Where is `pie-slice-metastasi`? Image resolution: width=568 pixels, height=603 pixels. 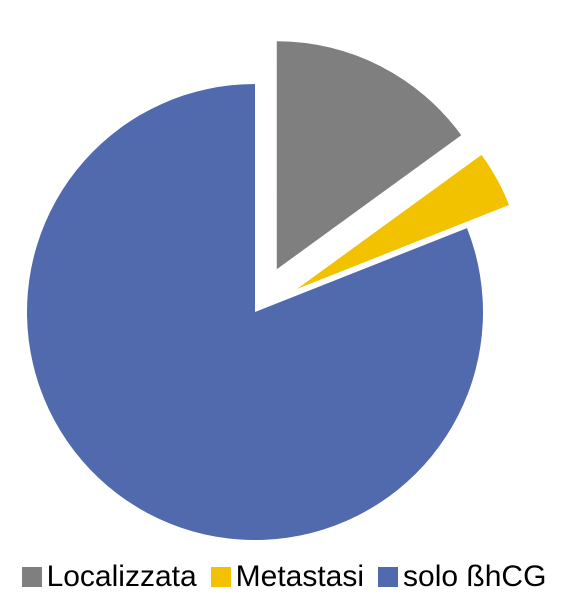
pie-slice-metastasi is located at coordinates (403, 221).